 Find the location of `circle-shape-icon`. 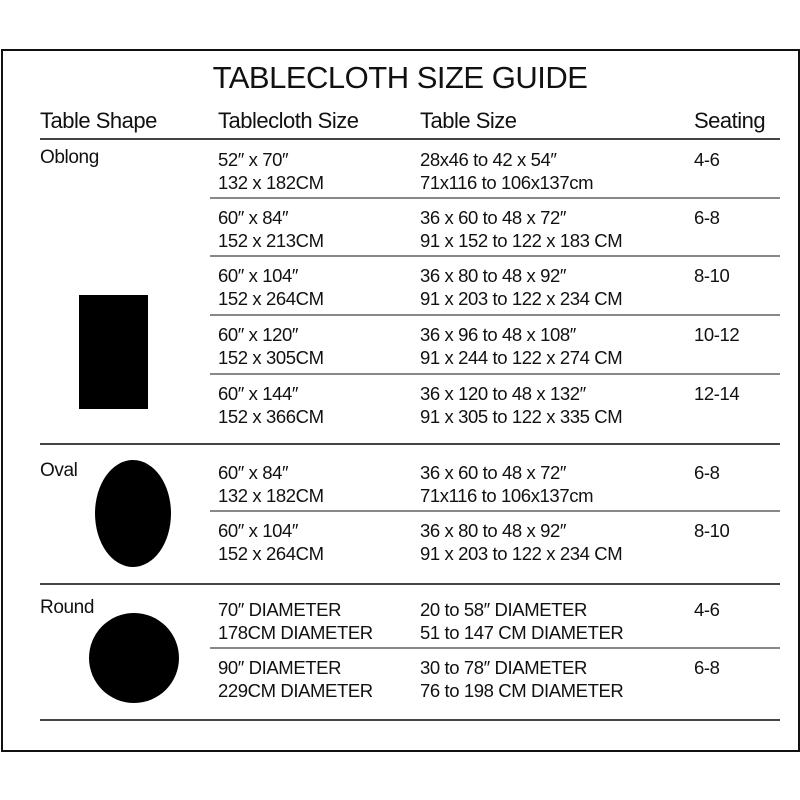

circle-shape-icon is located at coordinates (134, 658).